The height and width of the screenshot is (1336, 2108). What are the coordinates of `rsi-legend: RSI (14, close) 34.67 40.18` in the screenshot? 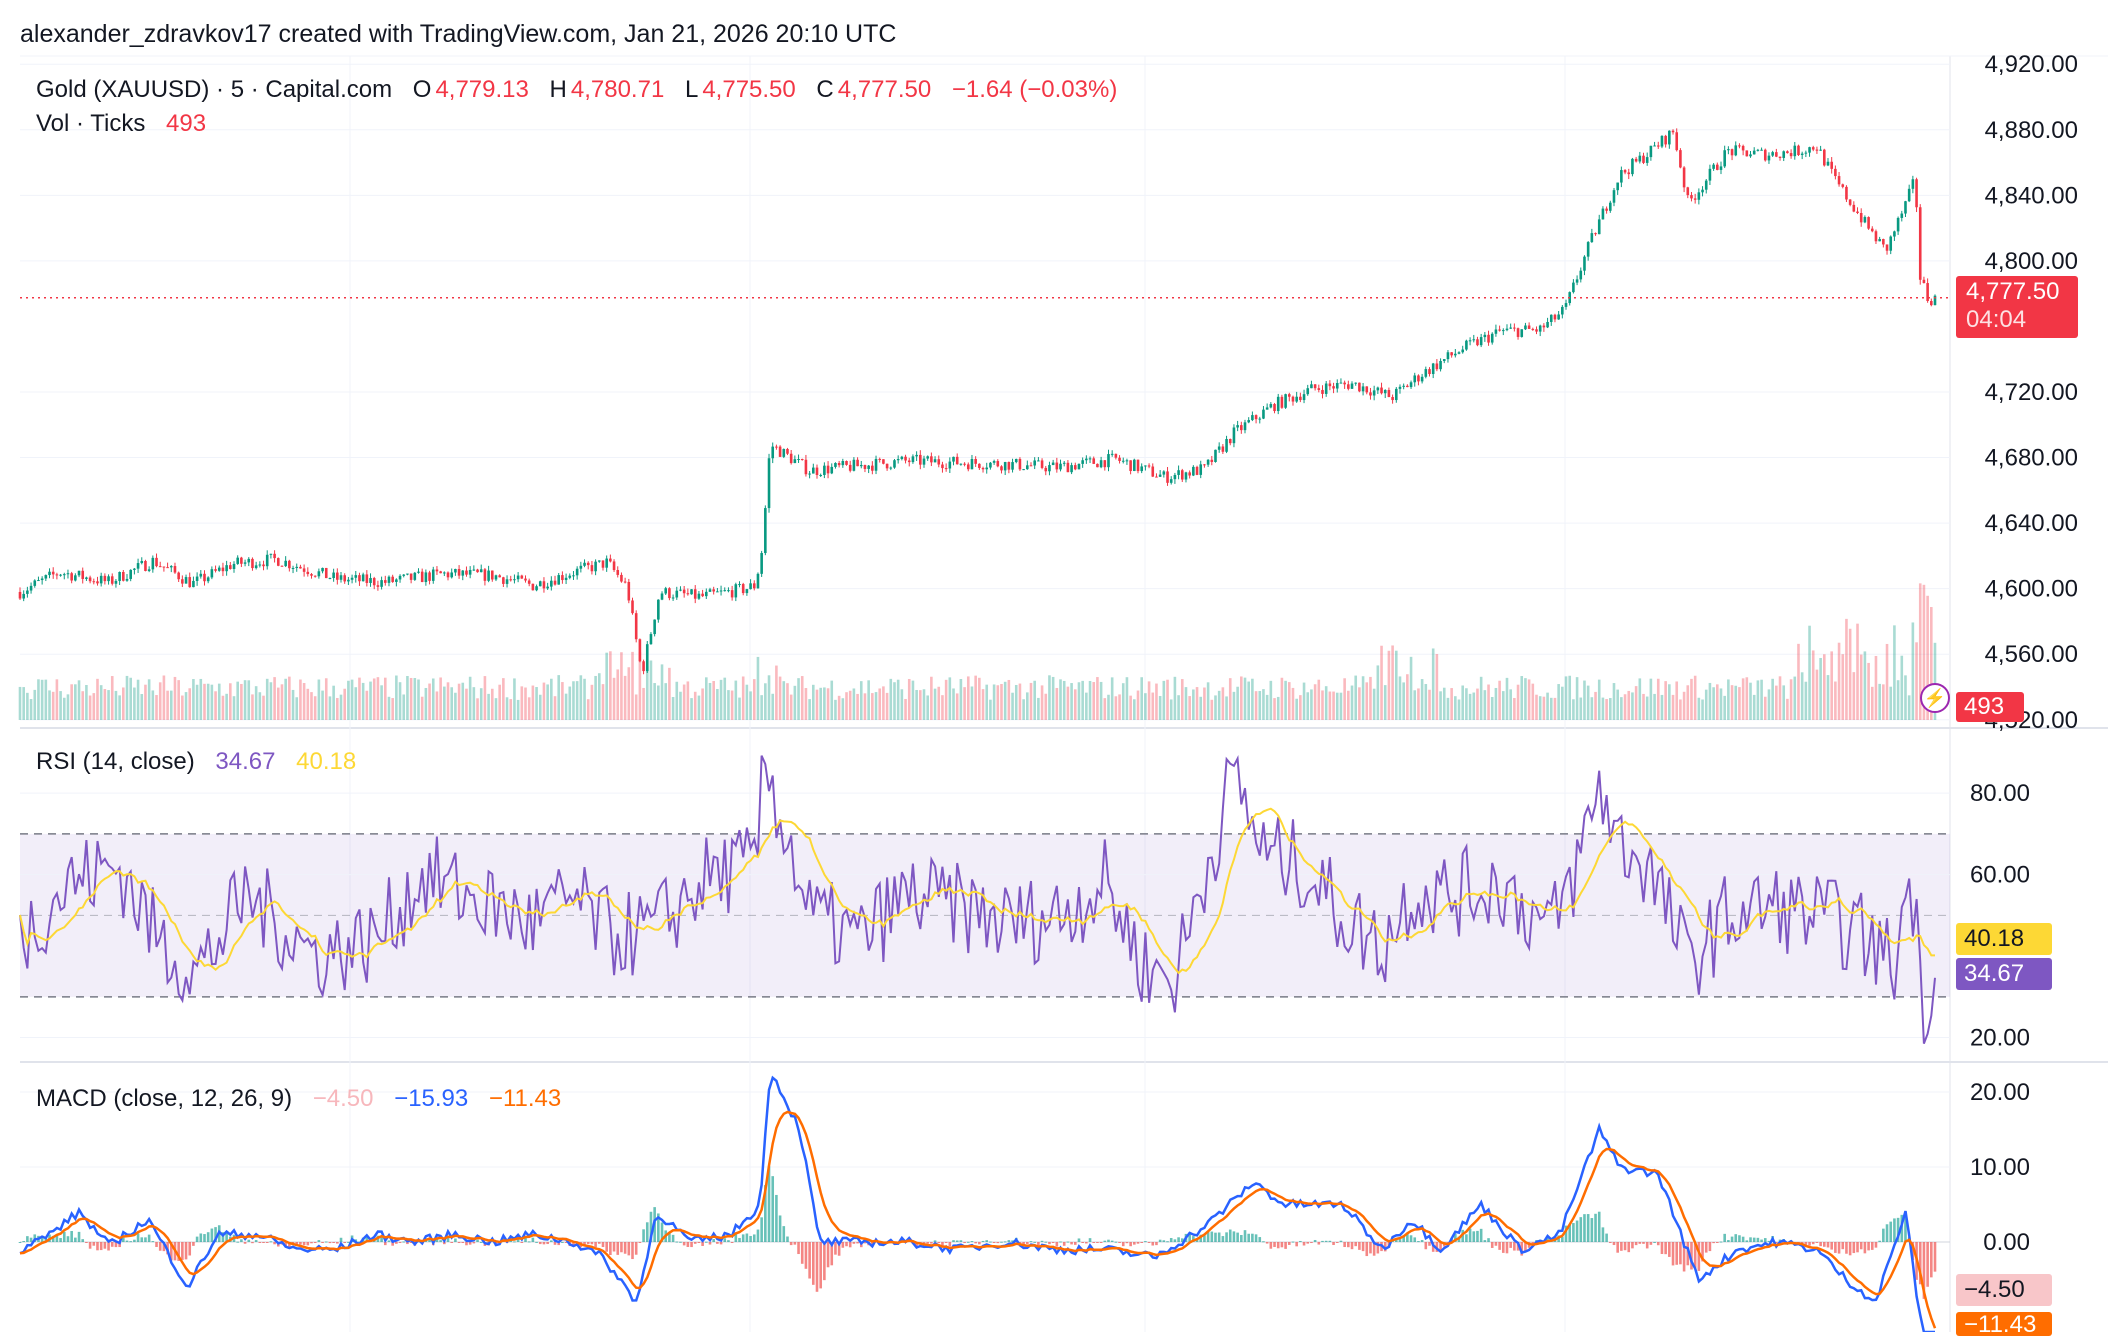 It's located at (198, 762).